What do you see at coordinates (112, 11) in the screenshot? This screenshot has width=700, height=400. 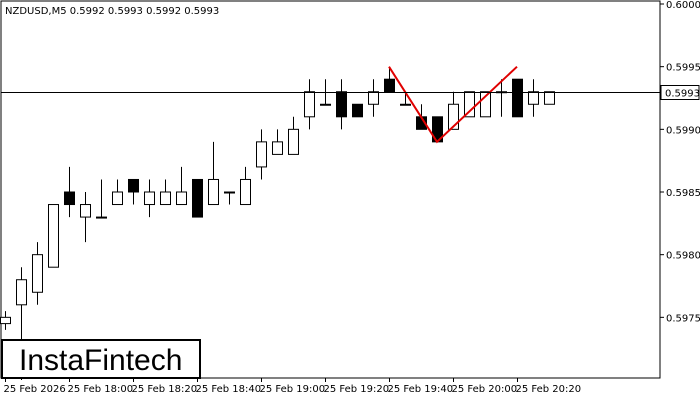 I see `symbol-header: NZDUSD,M5 0.5992 0.5993 0.5992 0.5993` at bounding box center [112, 11].